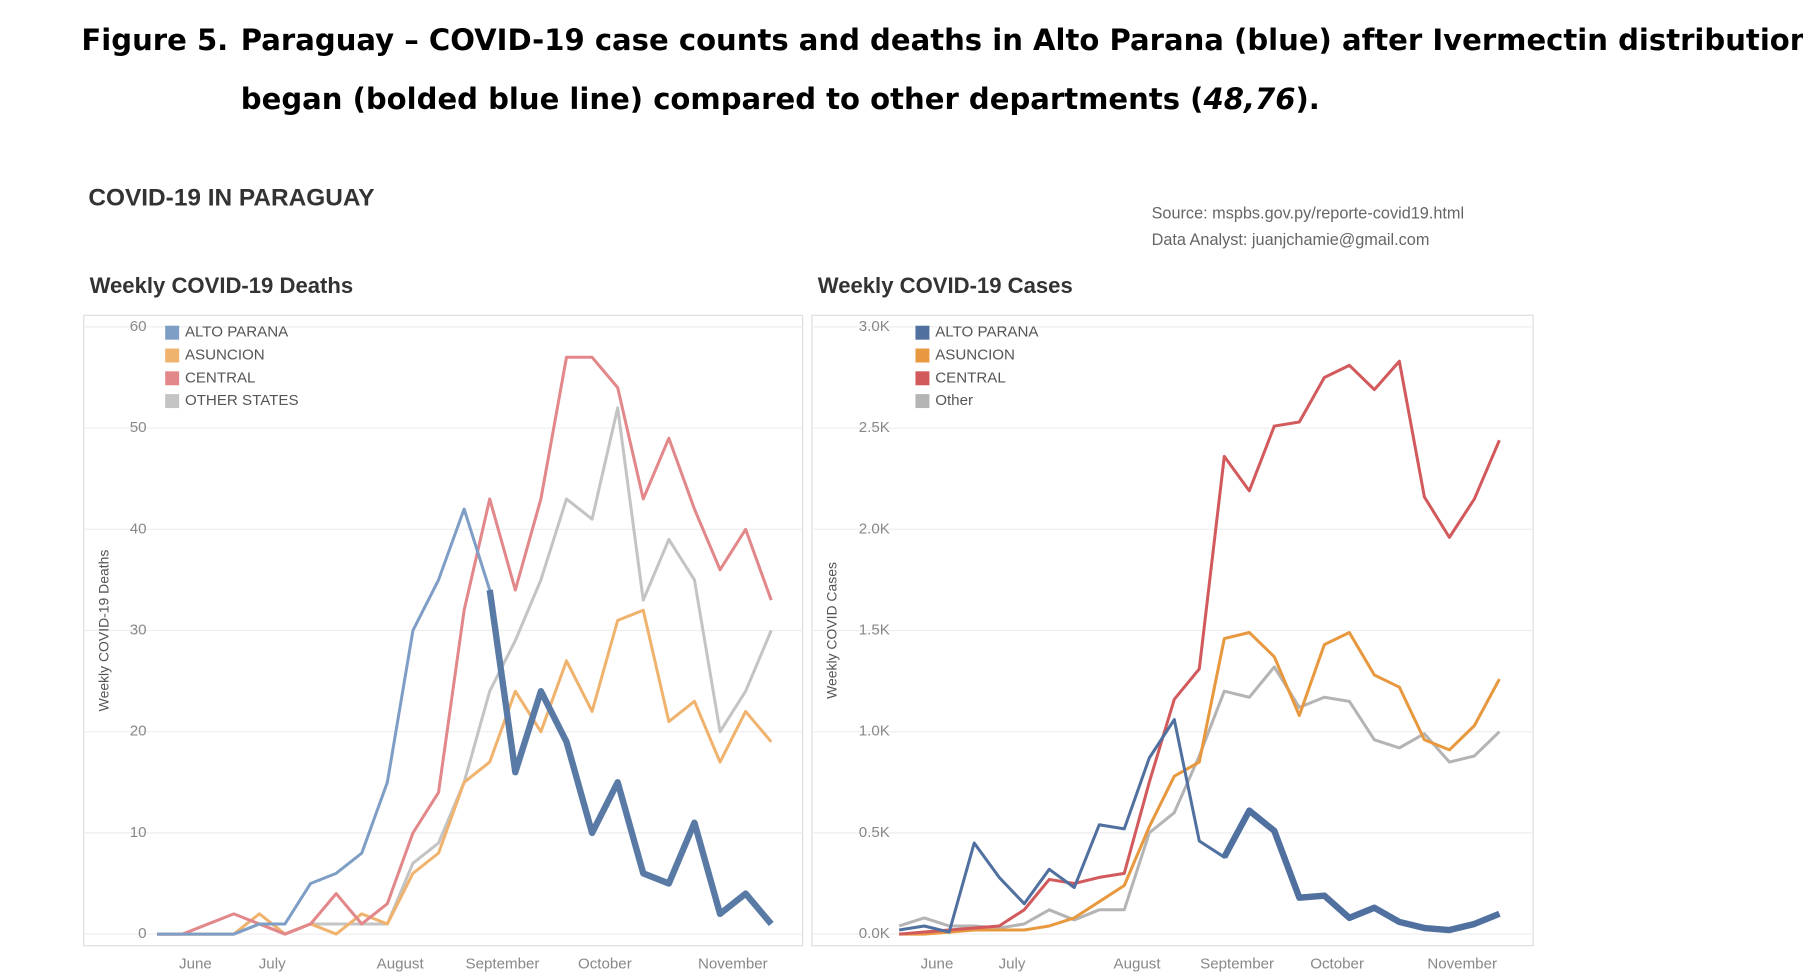 The height and width of the screenshot is (974, 1803). I want to click on y-tick-label: 1.5K, so click(874, 629).